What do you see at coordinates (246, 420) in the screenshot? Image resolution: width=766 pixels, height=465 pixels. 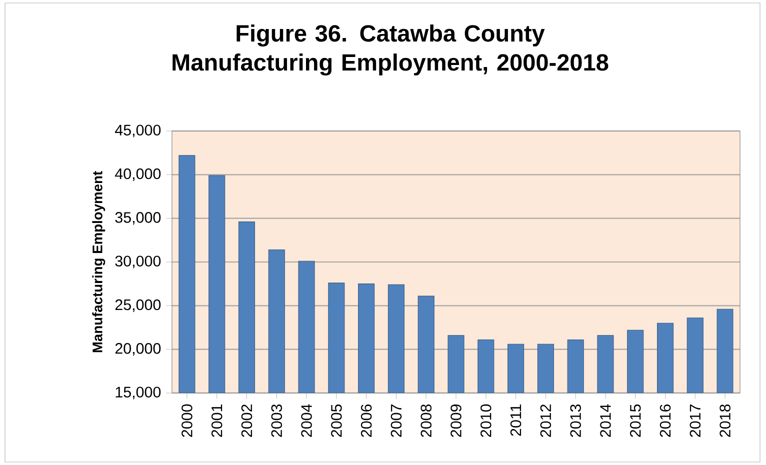 I see `x-tick-label: 2002` at bounding box center [246, 420].